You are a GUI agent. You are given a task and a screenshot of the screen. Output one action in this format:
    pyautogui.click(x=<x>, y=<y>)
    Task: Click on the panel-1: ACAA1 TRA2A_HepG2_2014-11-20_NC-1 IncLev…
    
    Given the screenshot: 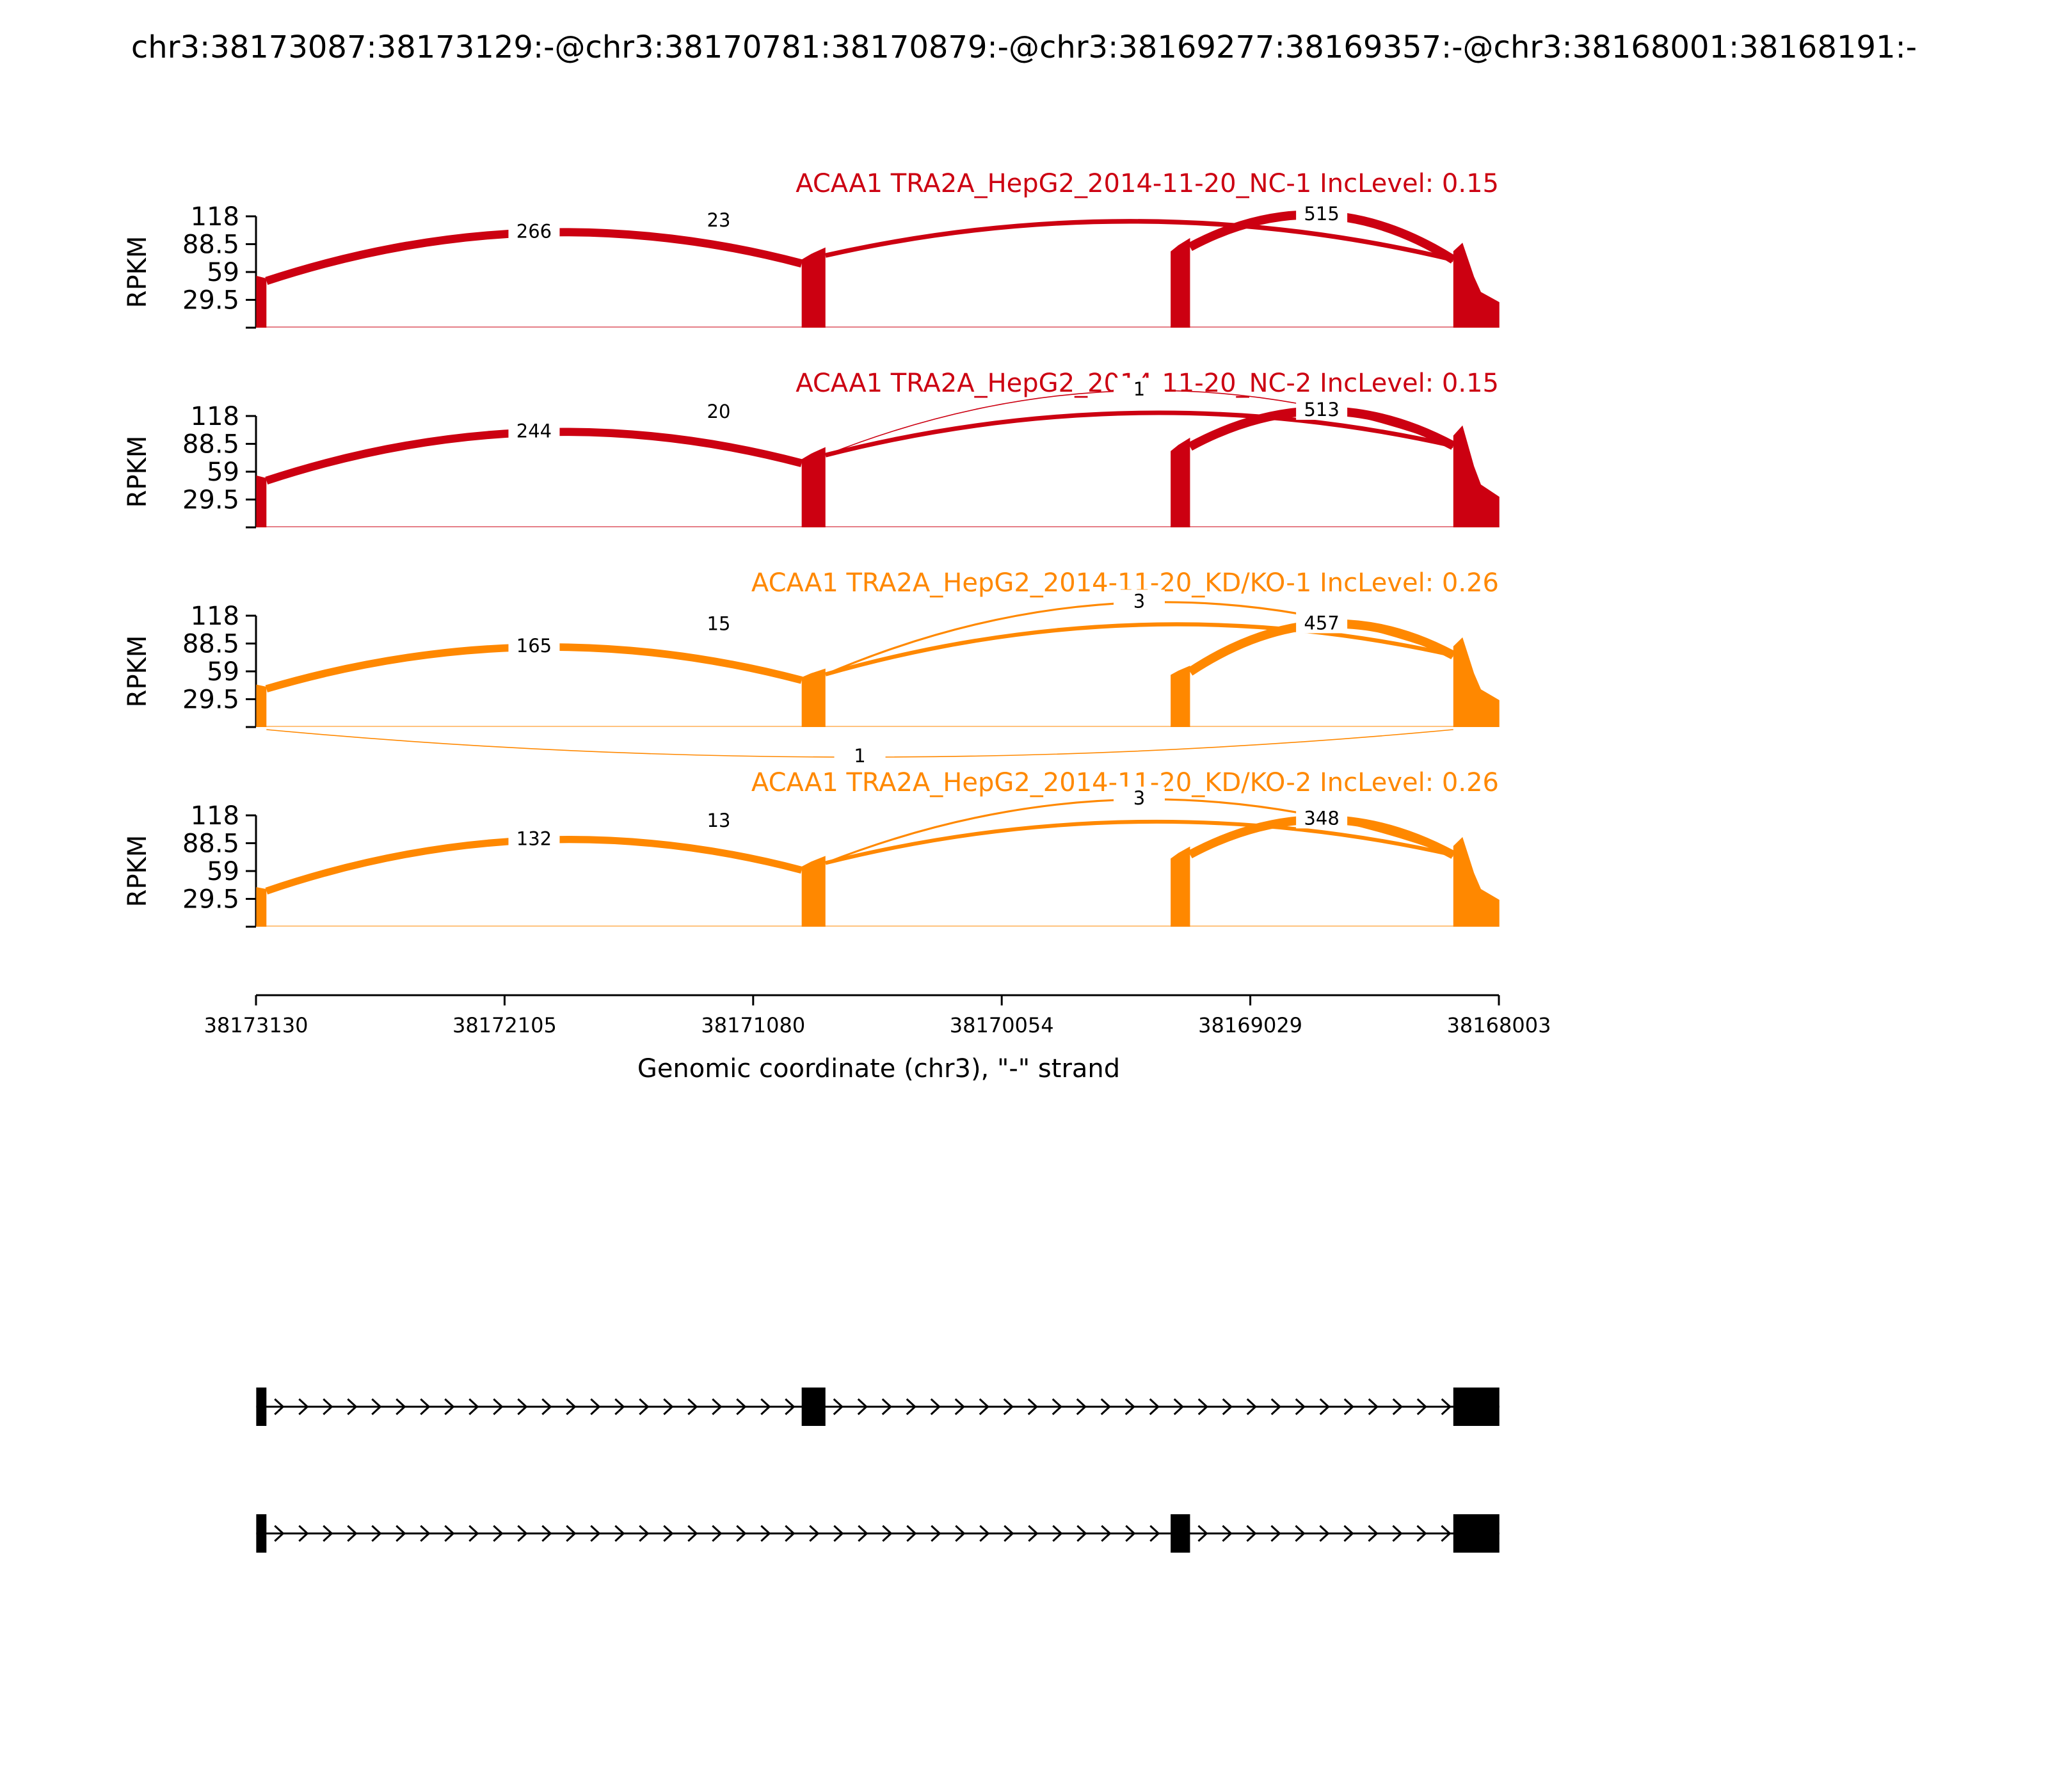 What is the action you would take?
    pyautogui.click(x=811, y=249)
    